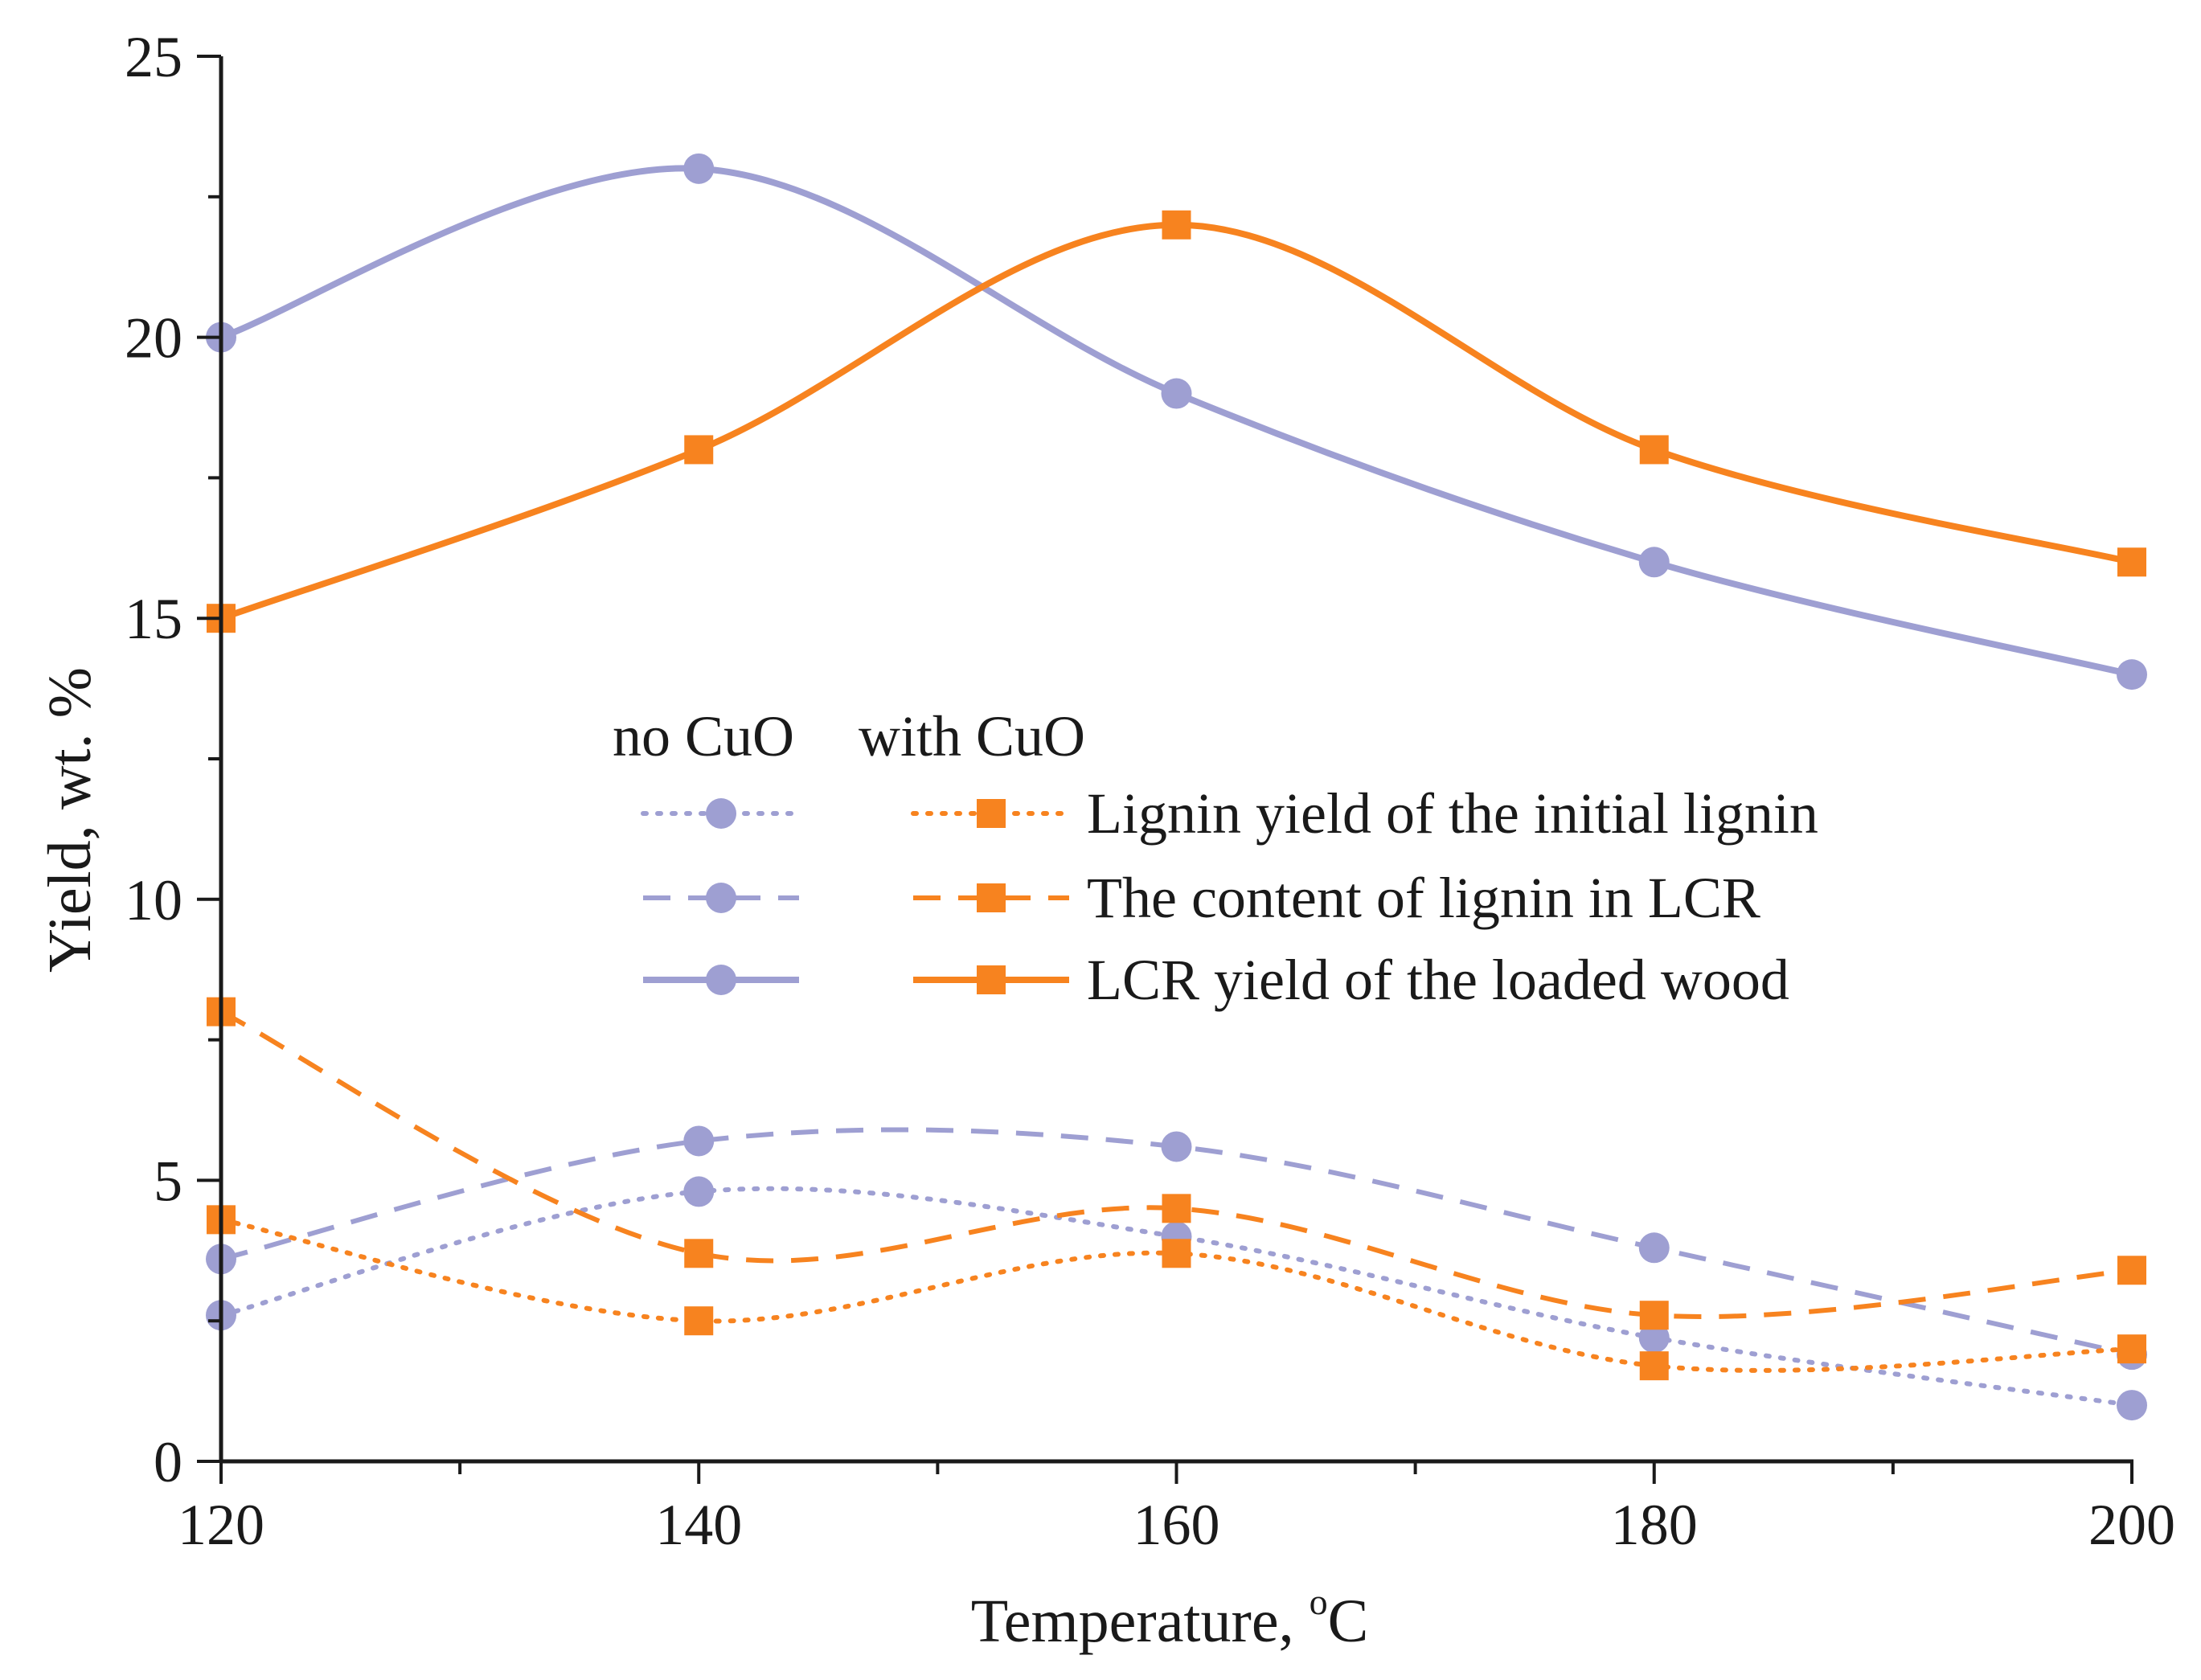 This screenshot has height=1680, width=2201. Describe the element at coordinates (1438, 980) in the screenshot. I see `legend-label-lcr-yield: LCR yield of the loaded wood` at that location.